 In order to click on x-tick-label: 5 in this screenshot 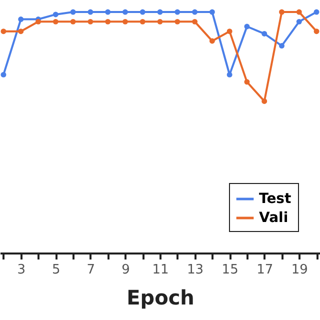, I will do `click(56, 270)`.